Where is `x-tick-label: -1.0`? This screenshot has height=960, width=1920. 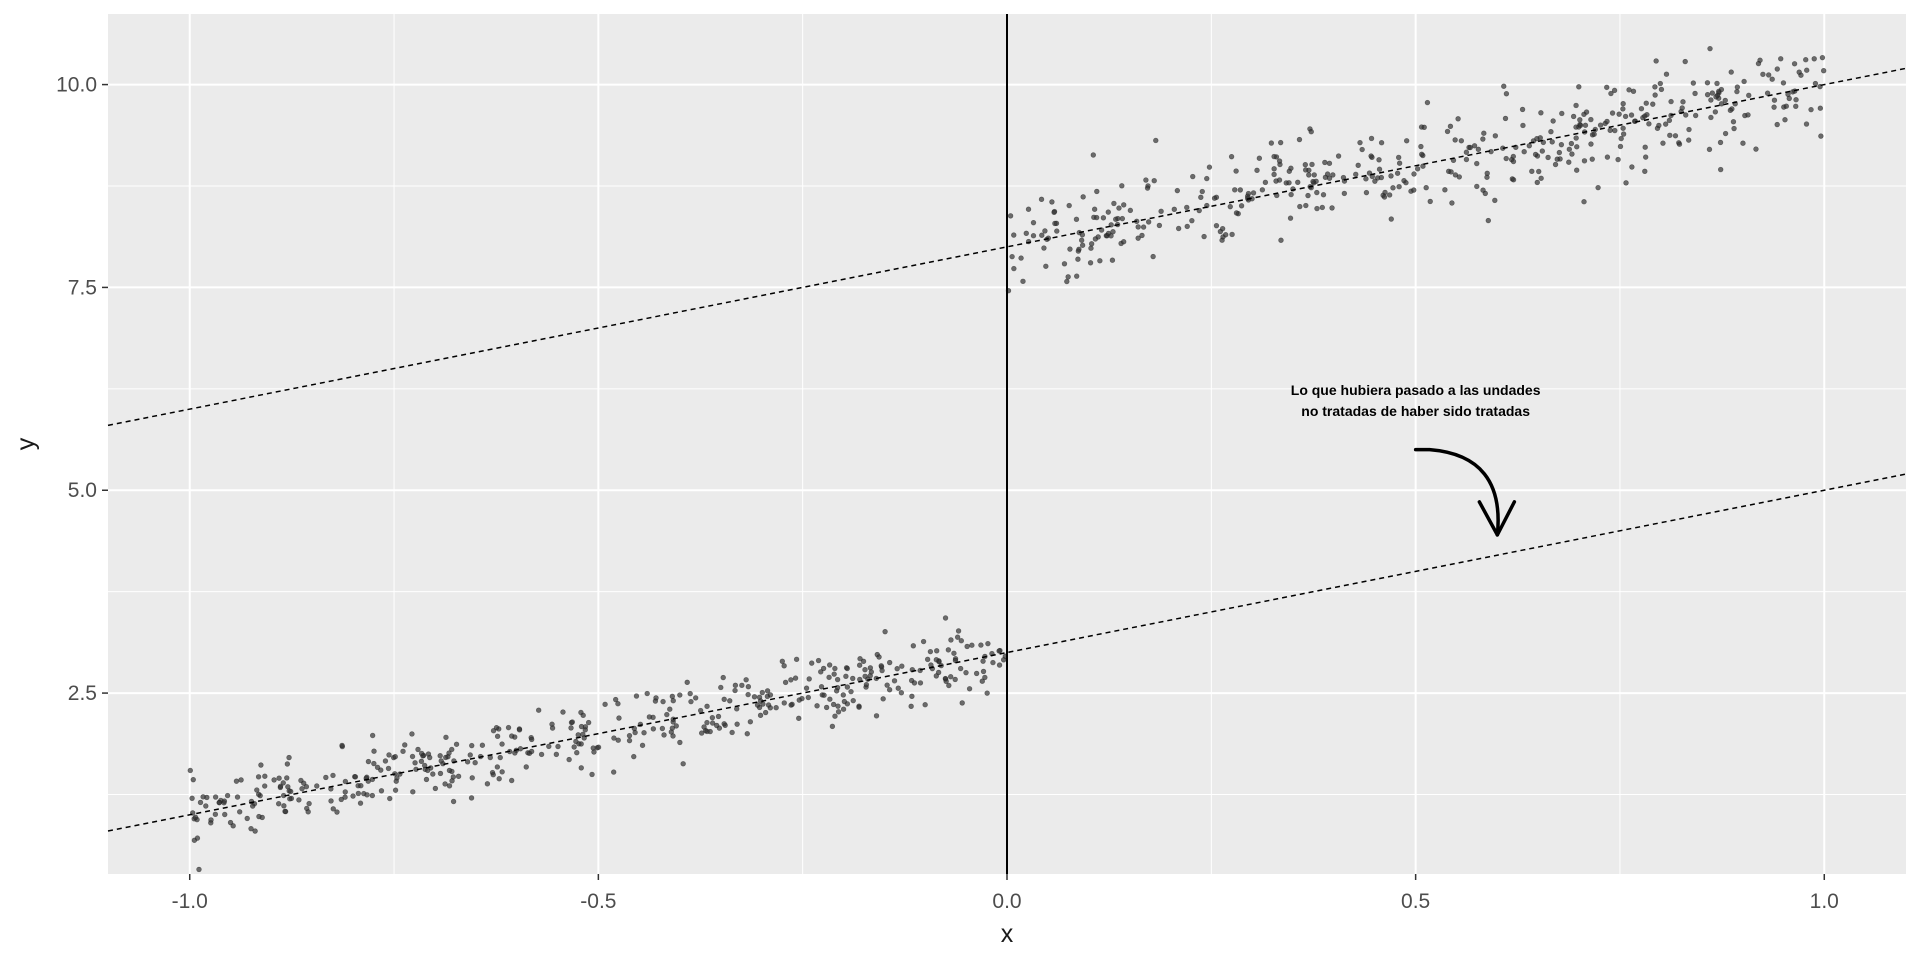 x-tick-label: -1.0 is located at coordinates (190, 901).